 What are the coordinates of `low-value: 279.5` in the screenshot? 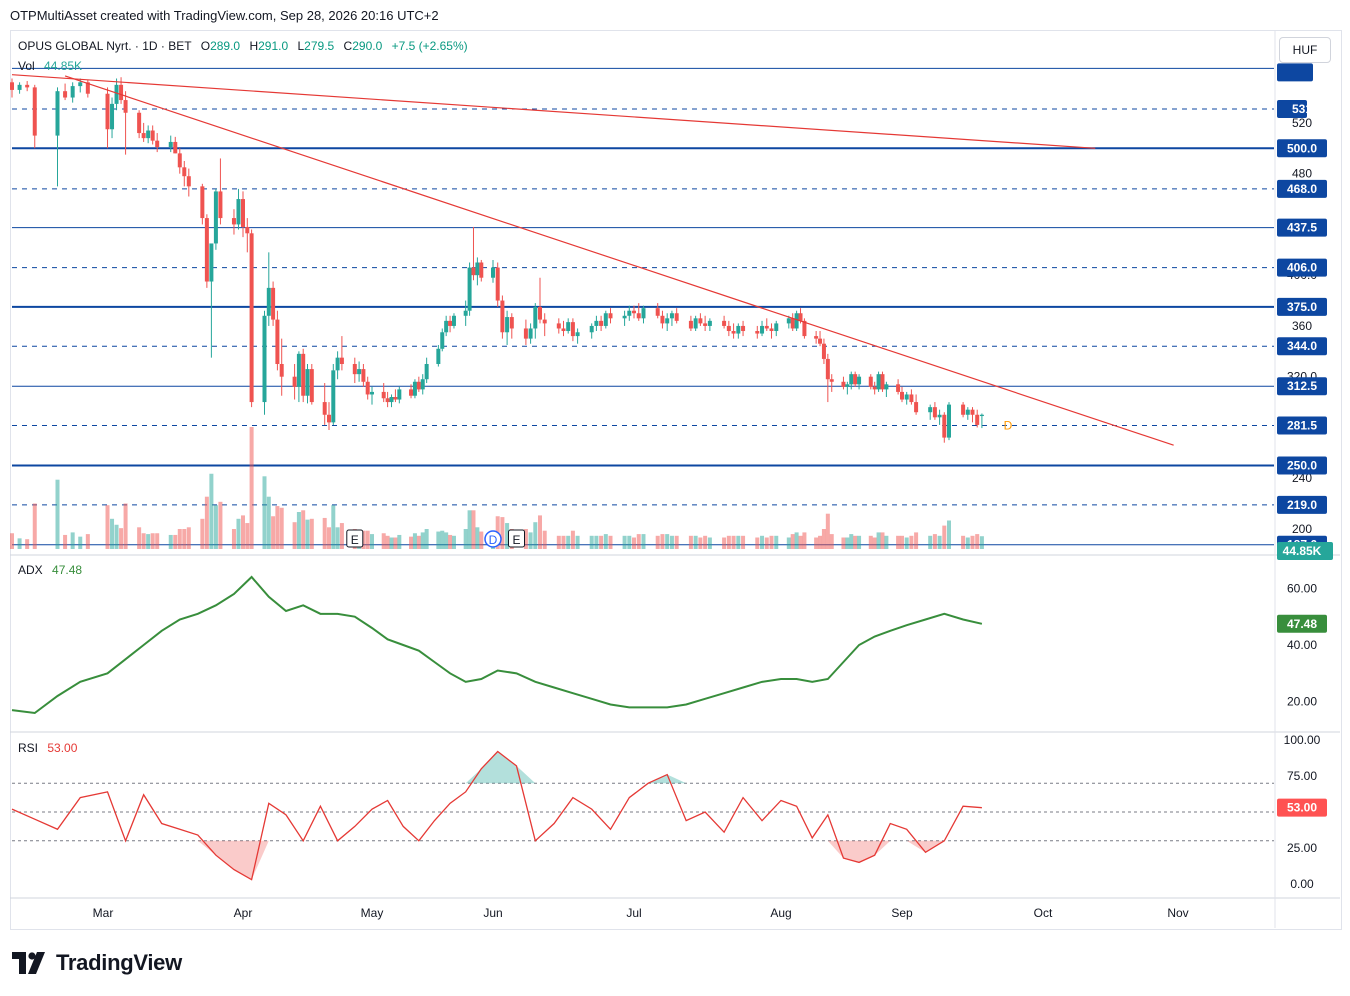 It's located at (319, 46).